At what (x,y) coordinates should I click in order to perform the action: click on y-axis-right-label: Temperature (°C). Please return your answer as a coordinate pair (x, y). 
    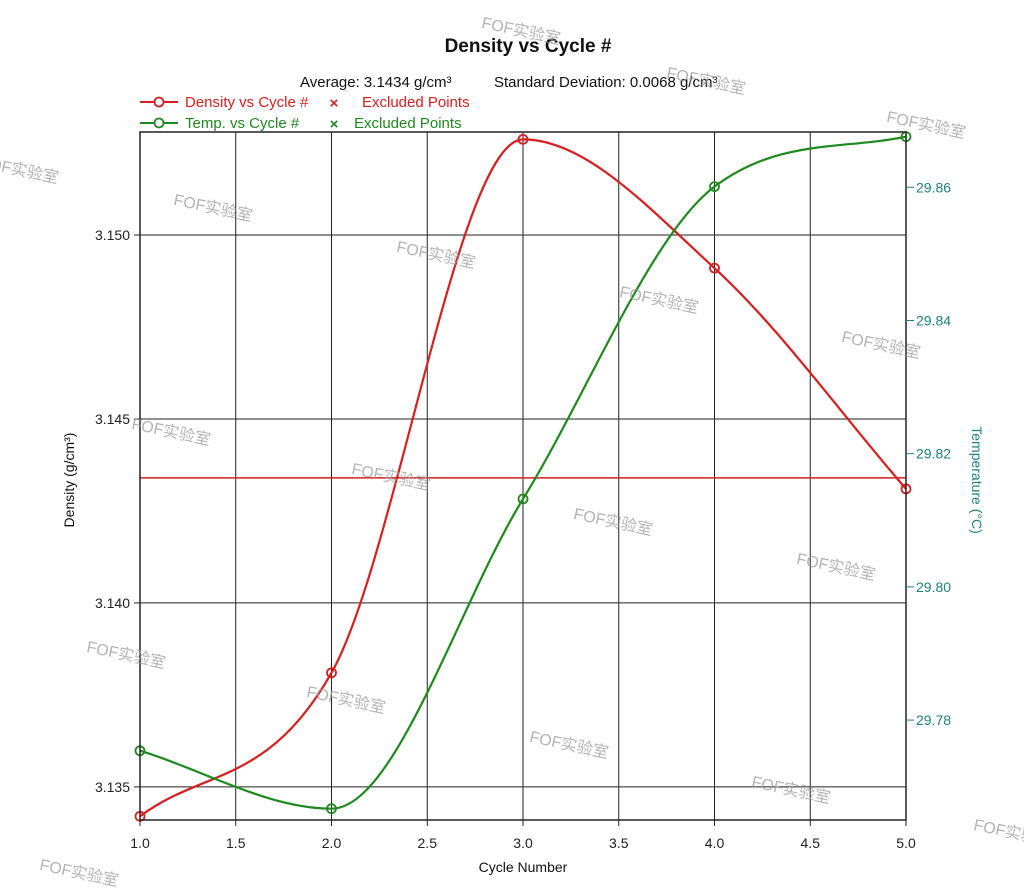
    Looking at the image, I should click on (977, 480).